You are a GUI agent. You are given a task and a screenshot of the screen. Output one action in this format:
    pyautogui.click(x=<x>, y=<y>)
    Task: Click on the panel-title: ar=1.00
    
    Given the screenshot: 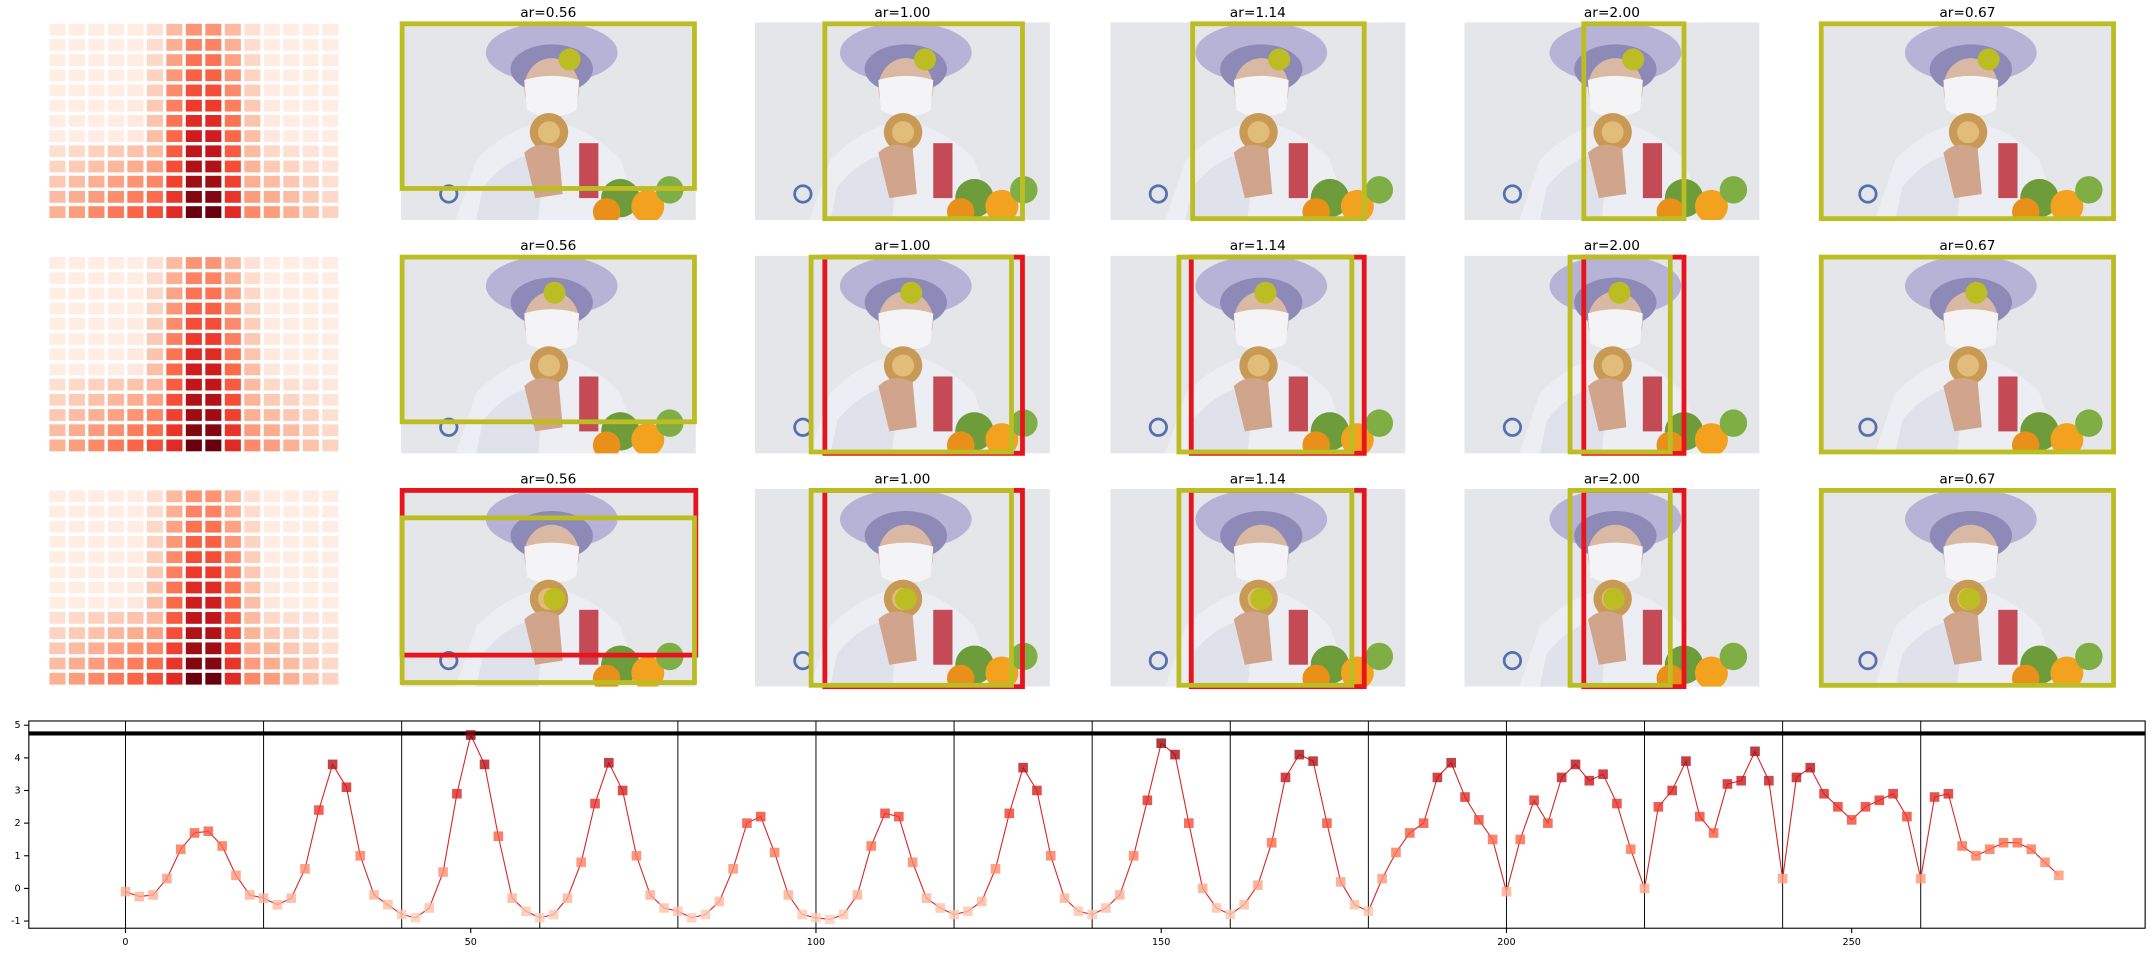 What is the action you would take?
    pyautogui.click(x=902, y=13)
    